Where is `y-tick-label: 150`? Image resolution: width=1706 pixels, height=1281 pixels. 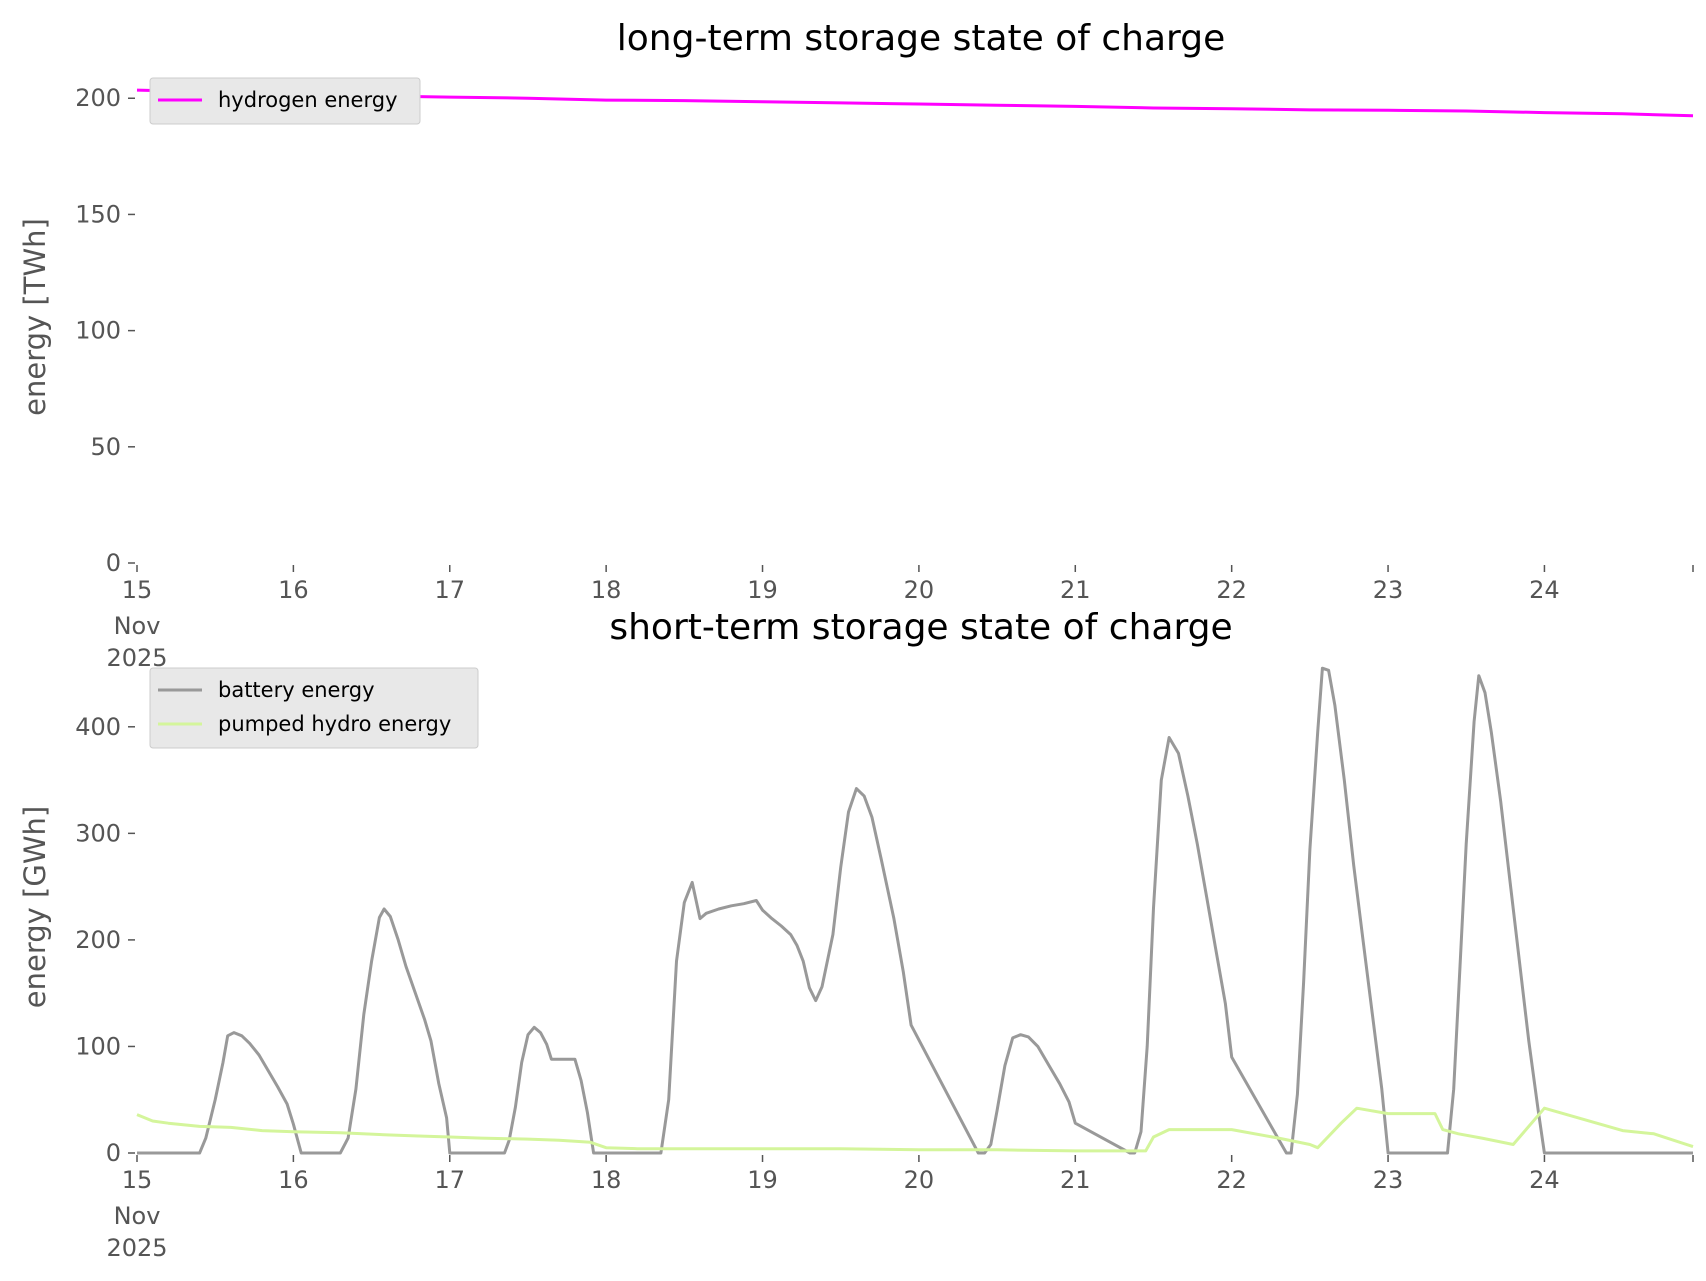 y-tick-label: 150 is located at coordinates (98, 214).